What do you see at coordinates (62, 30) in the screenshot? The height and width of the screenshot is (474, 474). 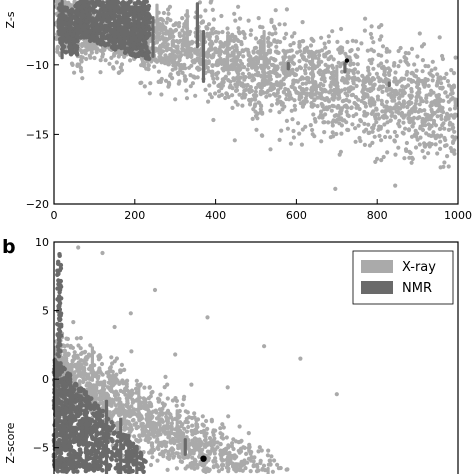 I see `nmr-streak` at bounding box center [62, 30].